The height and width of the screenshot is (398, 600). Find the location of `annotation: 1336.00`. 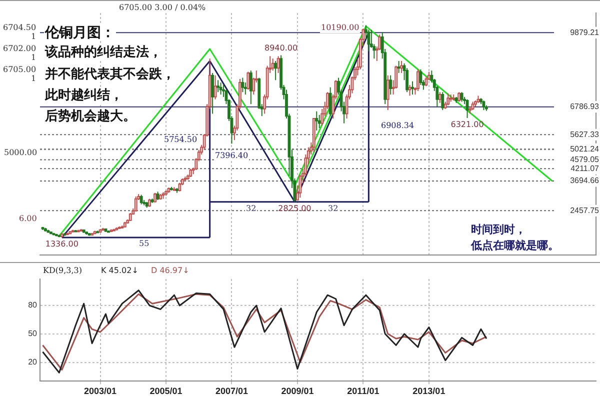

annotation: 1336.00 is located at coordinates (61, 244).